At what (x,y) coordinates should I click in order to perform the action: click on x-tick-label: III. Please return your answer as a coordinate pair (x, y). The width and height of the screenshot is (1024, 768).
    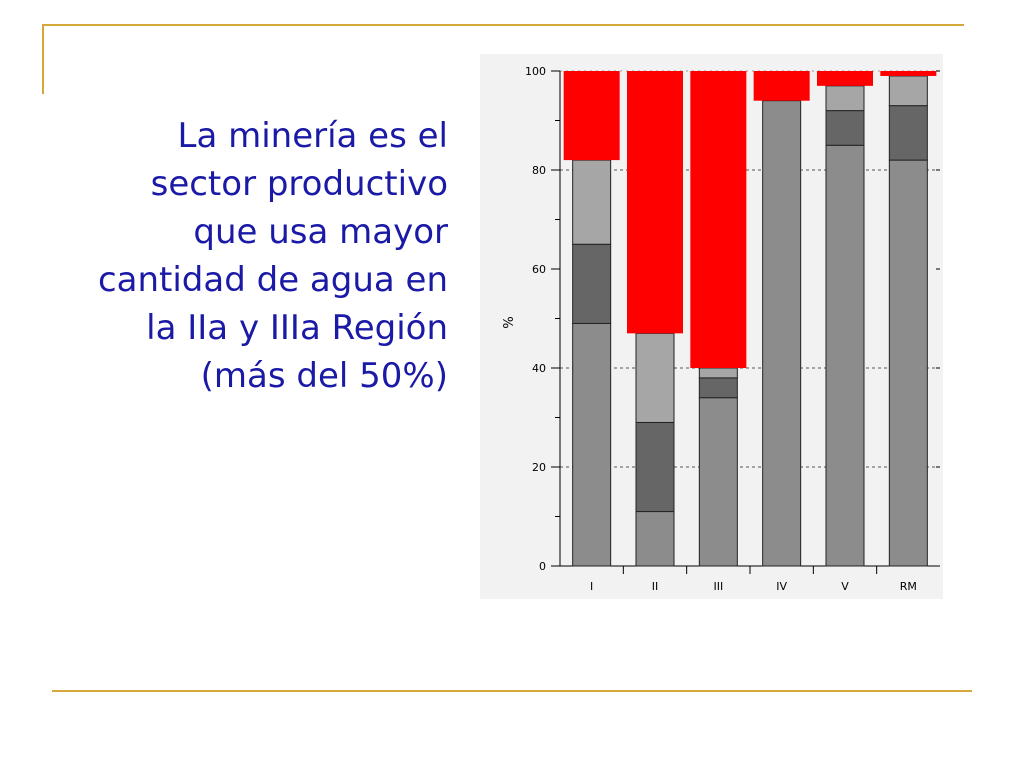
    Looking at the image, I should click on (718, 586).